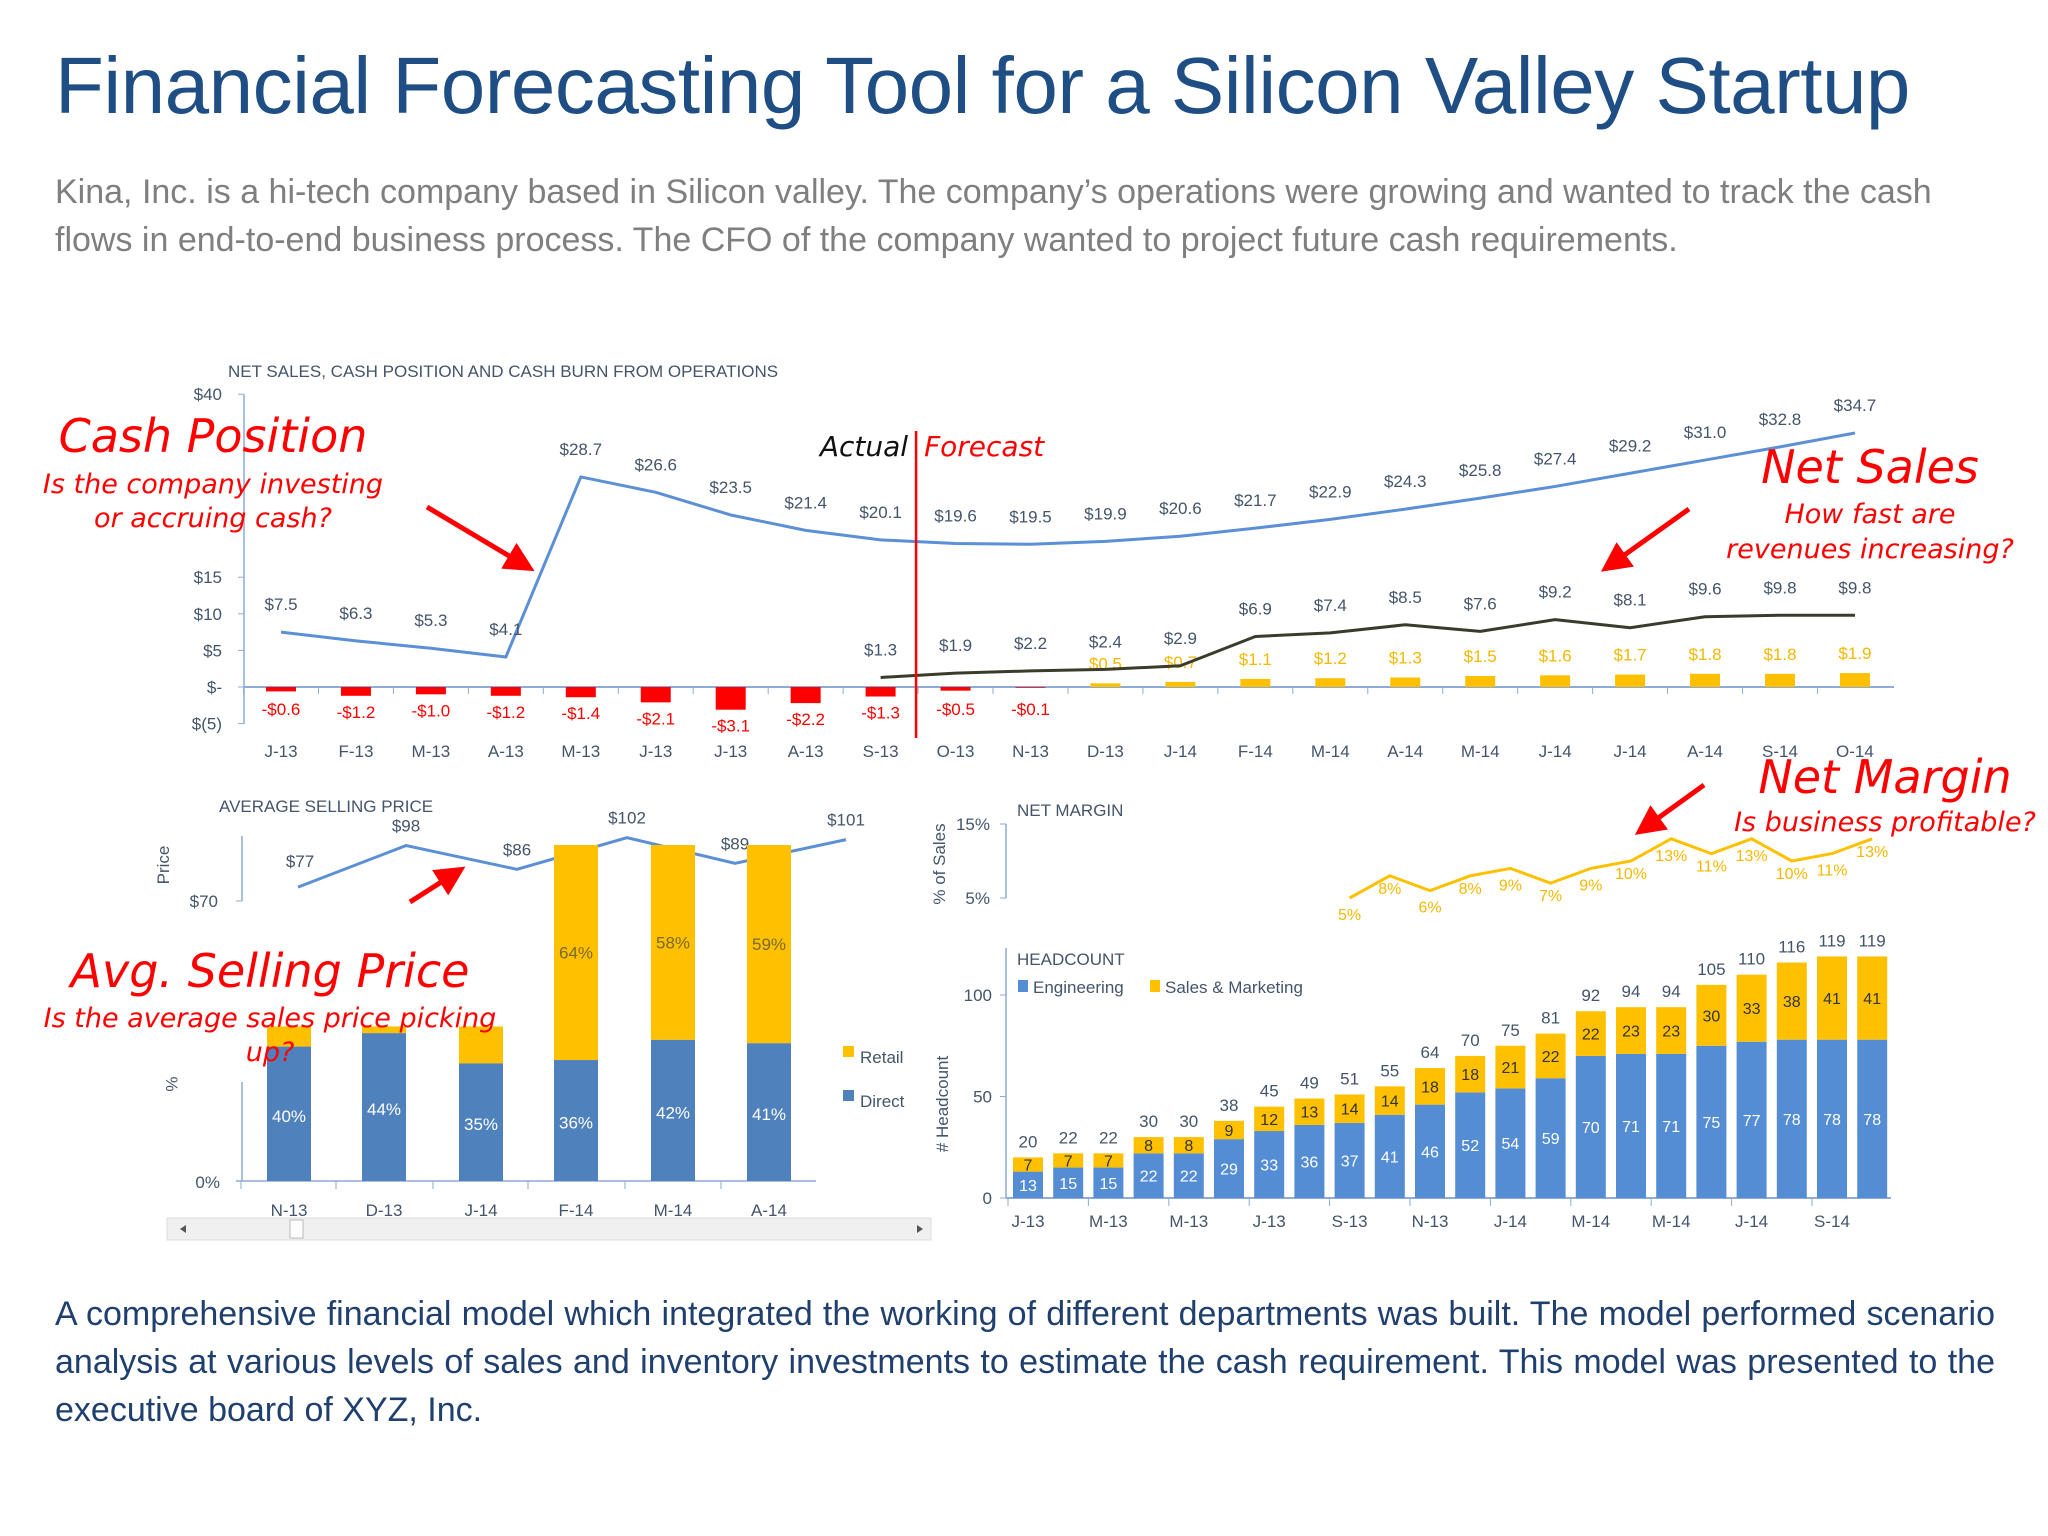 This screenshot has width=2048, height=1536. What do you see at coordinates (1511, 1068) in the screenshot?
I see `sales-marketing-data-label: 21` at bounding box center [1511, 1068].